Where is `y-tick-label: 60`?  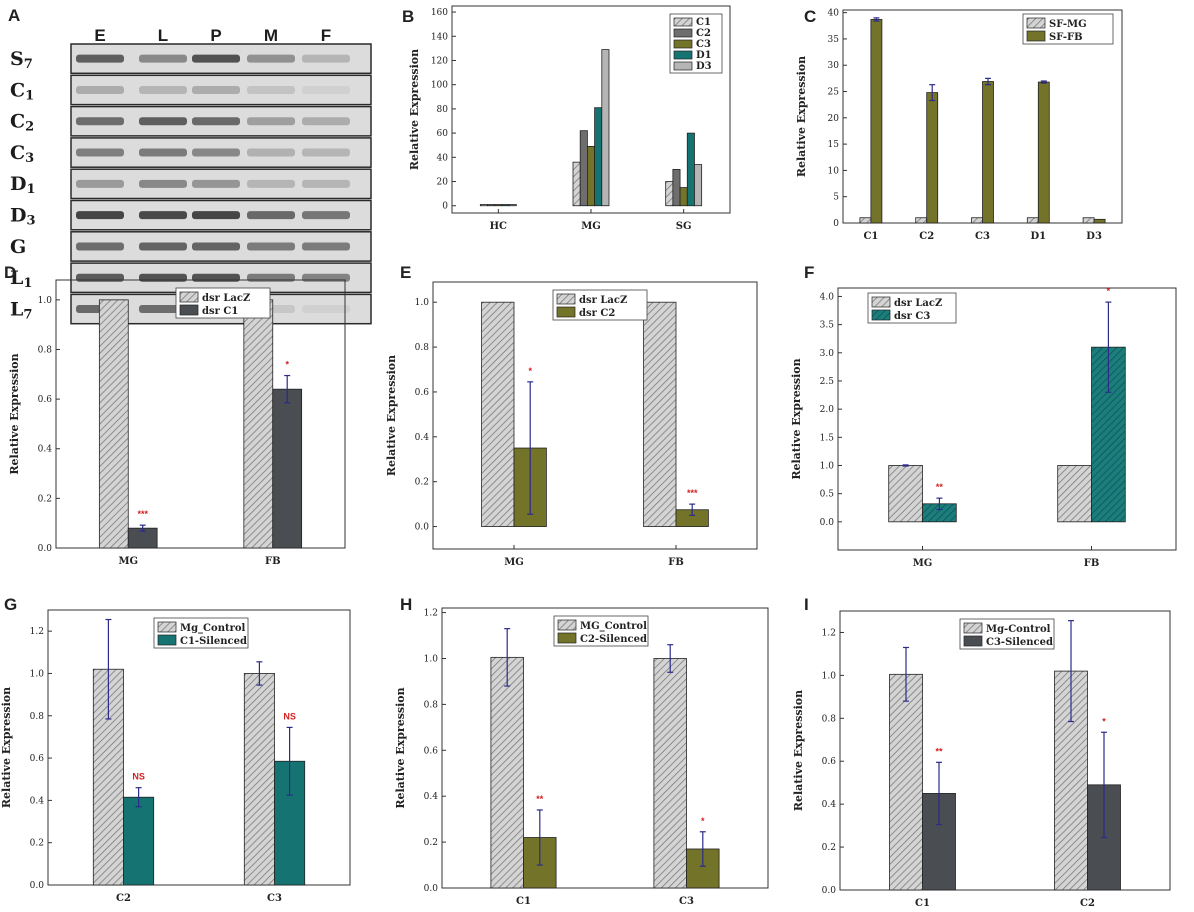 y-tick-label: 60 is located at coordinates (443, 134).